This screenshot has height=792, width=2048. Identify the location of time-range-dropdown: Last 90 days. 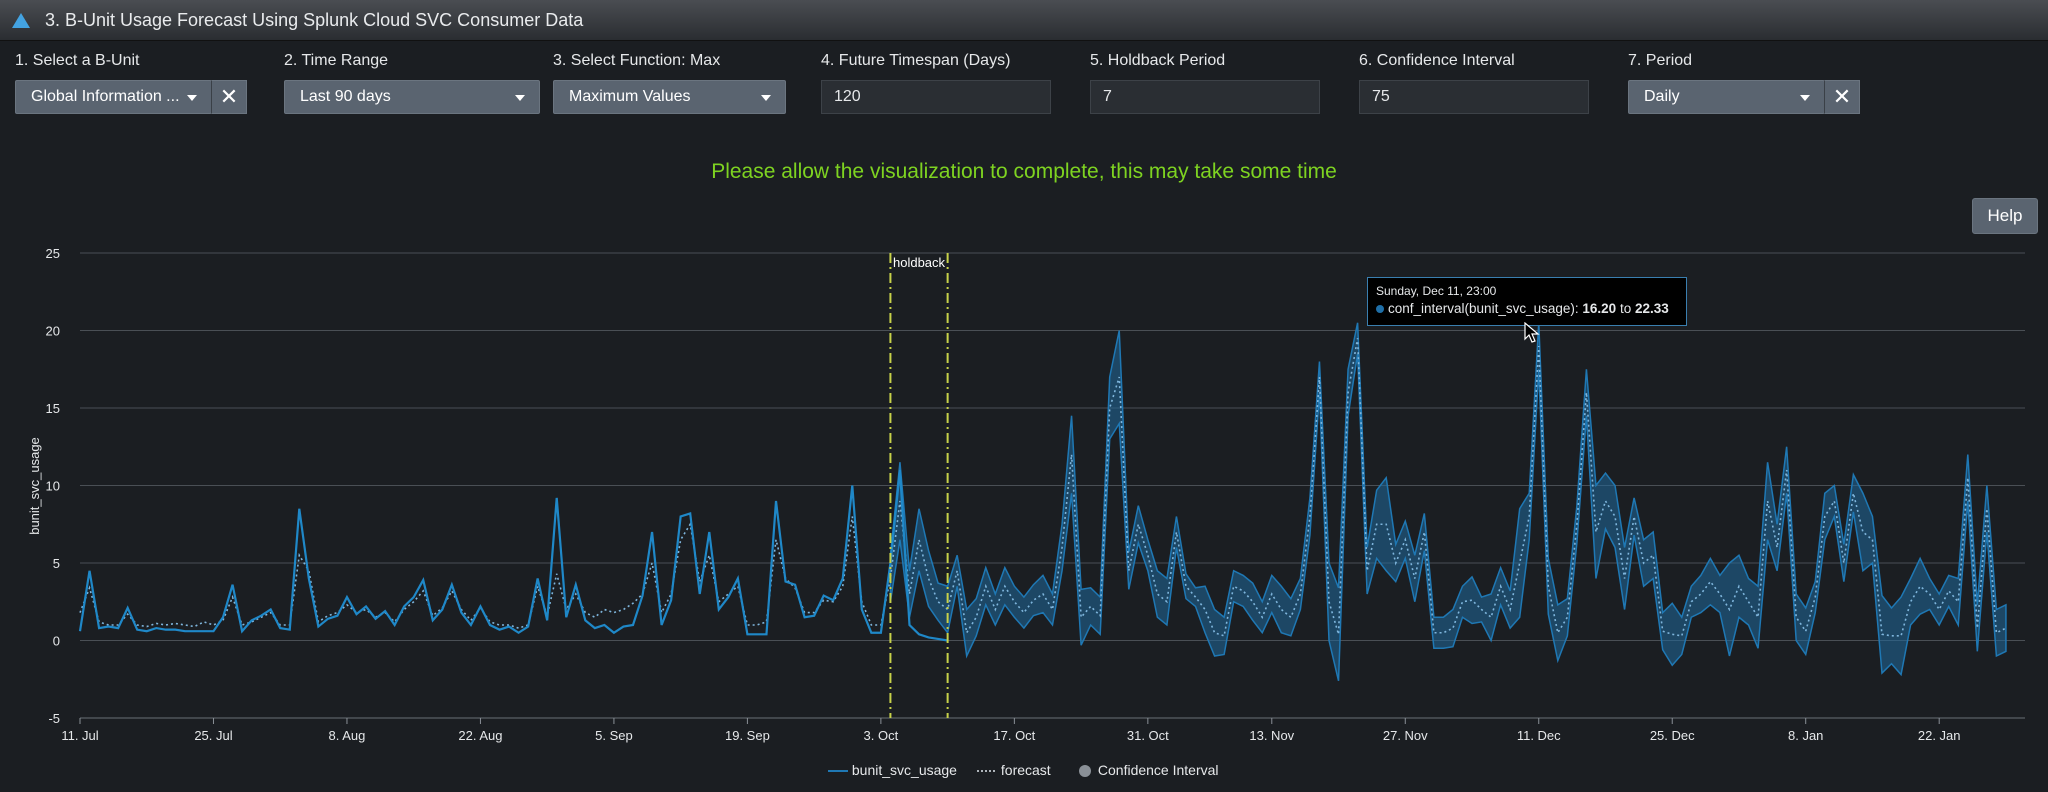
(412, 97).